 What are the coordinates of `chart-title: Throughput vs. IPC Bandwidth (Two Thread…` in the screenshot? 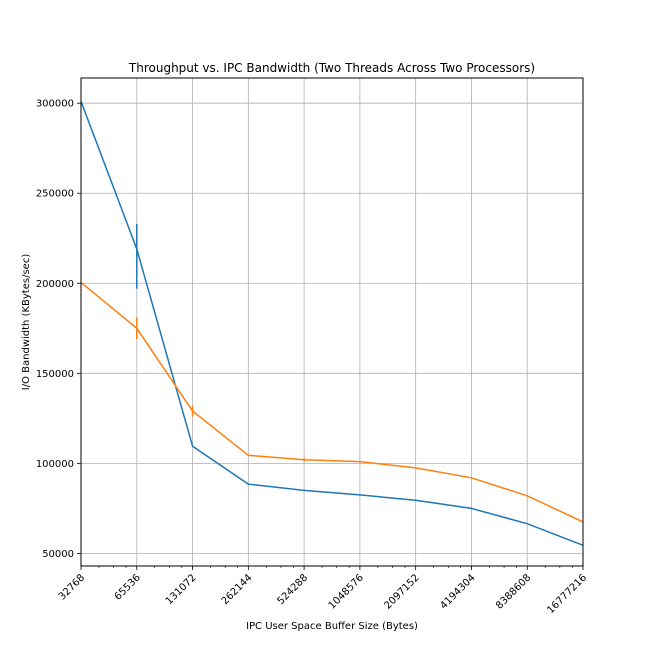 It's located at (331, 68).